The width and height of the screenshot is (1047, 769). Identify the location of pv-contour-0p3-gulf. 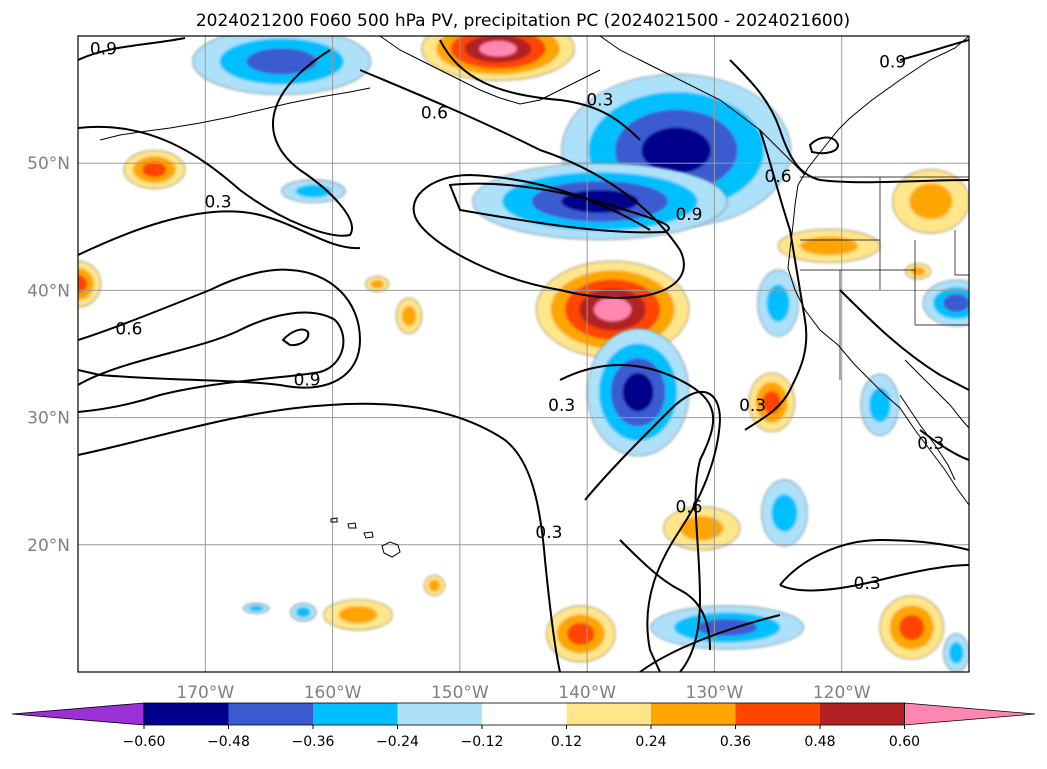
(540, 90).